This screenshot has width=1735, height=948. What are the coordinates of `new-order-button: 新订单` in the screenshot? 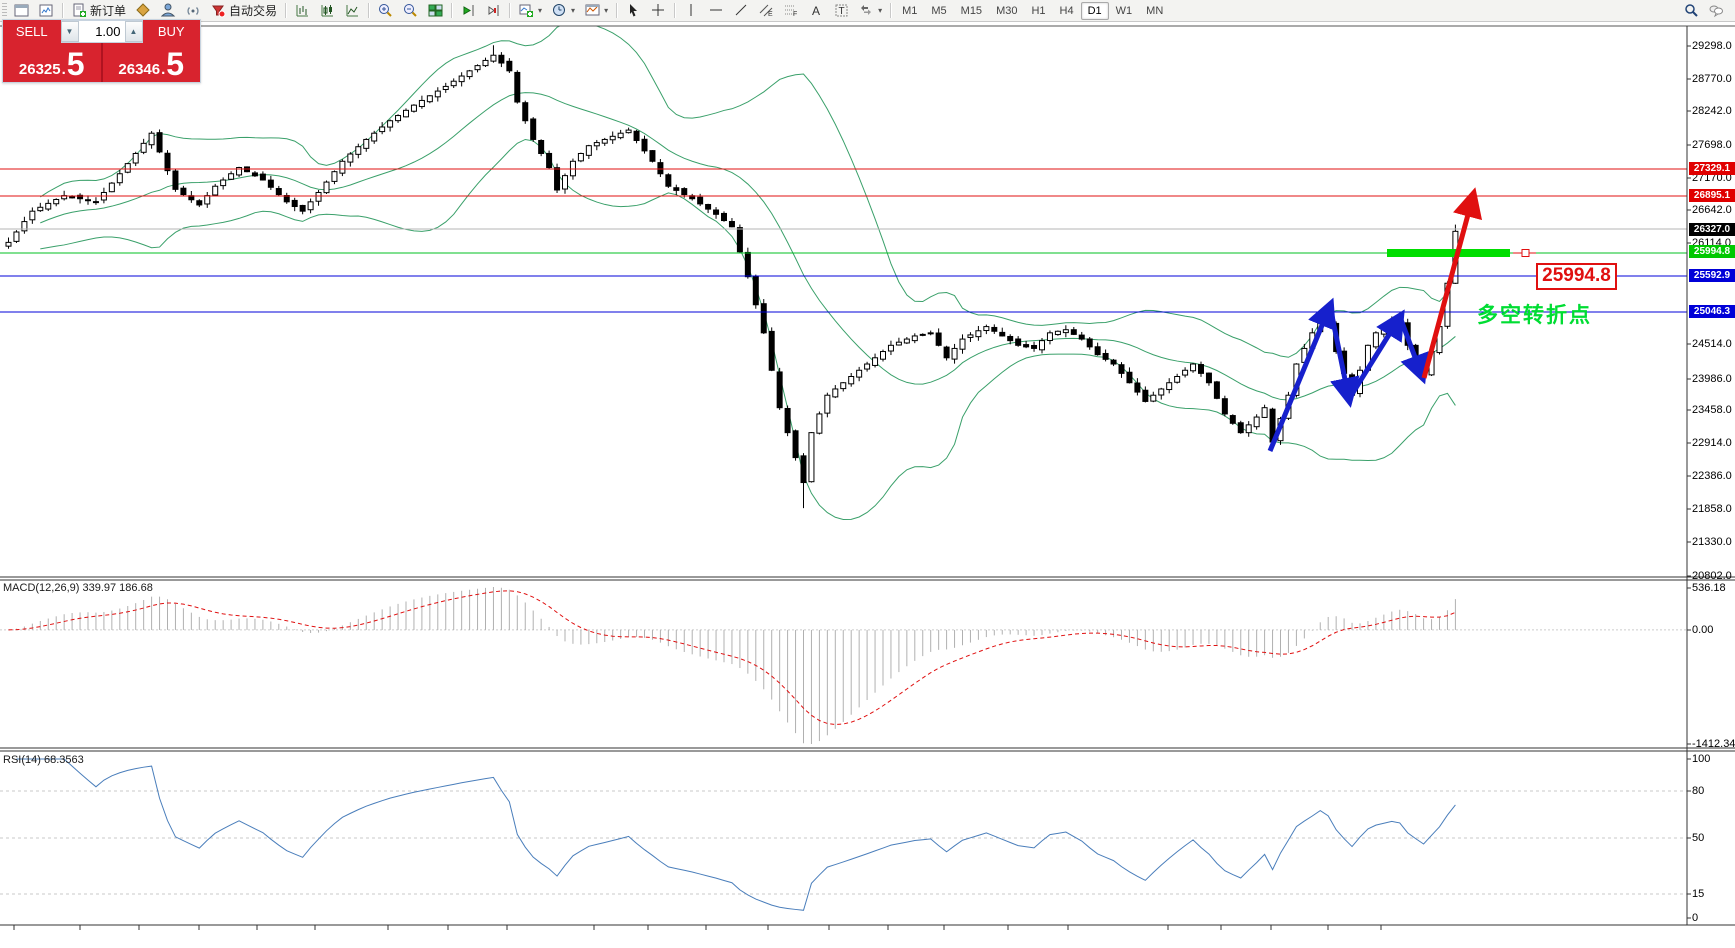 It's located at (99, 10).